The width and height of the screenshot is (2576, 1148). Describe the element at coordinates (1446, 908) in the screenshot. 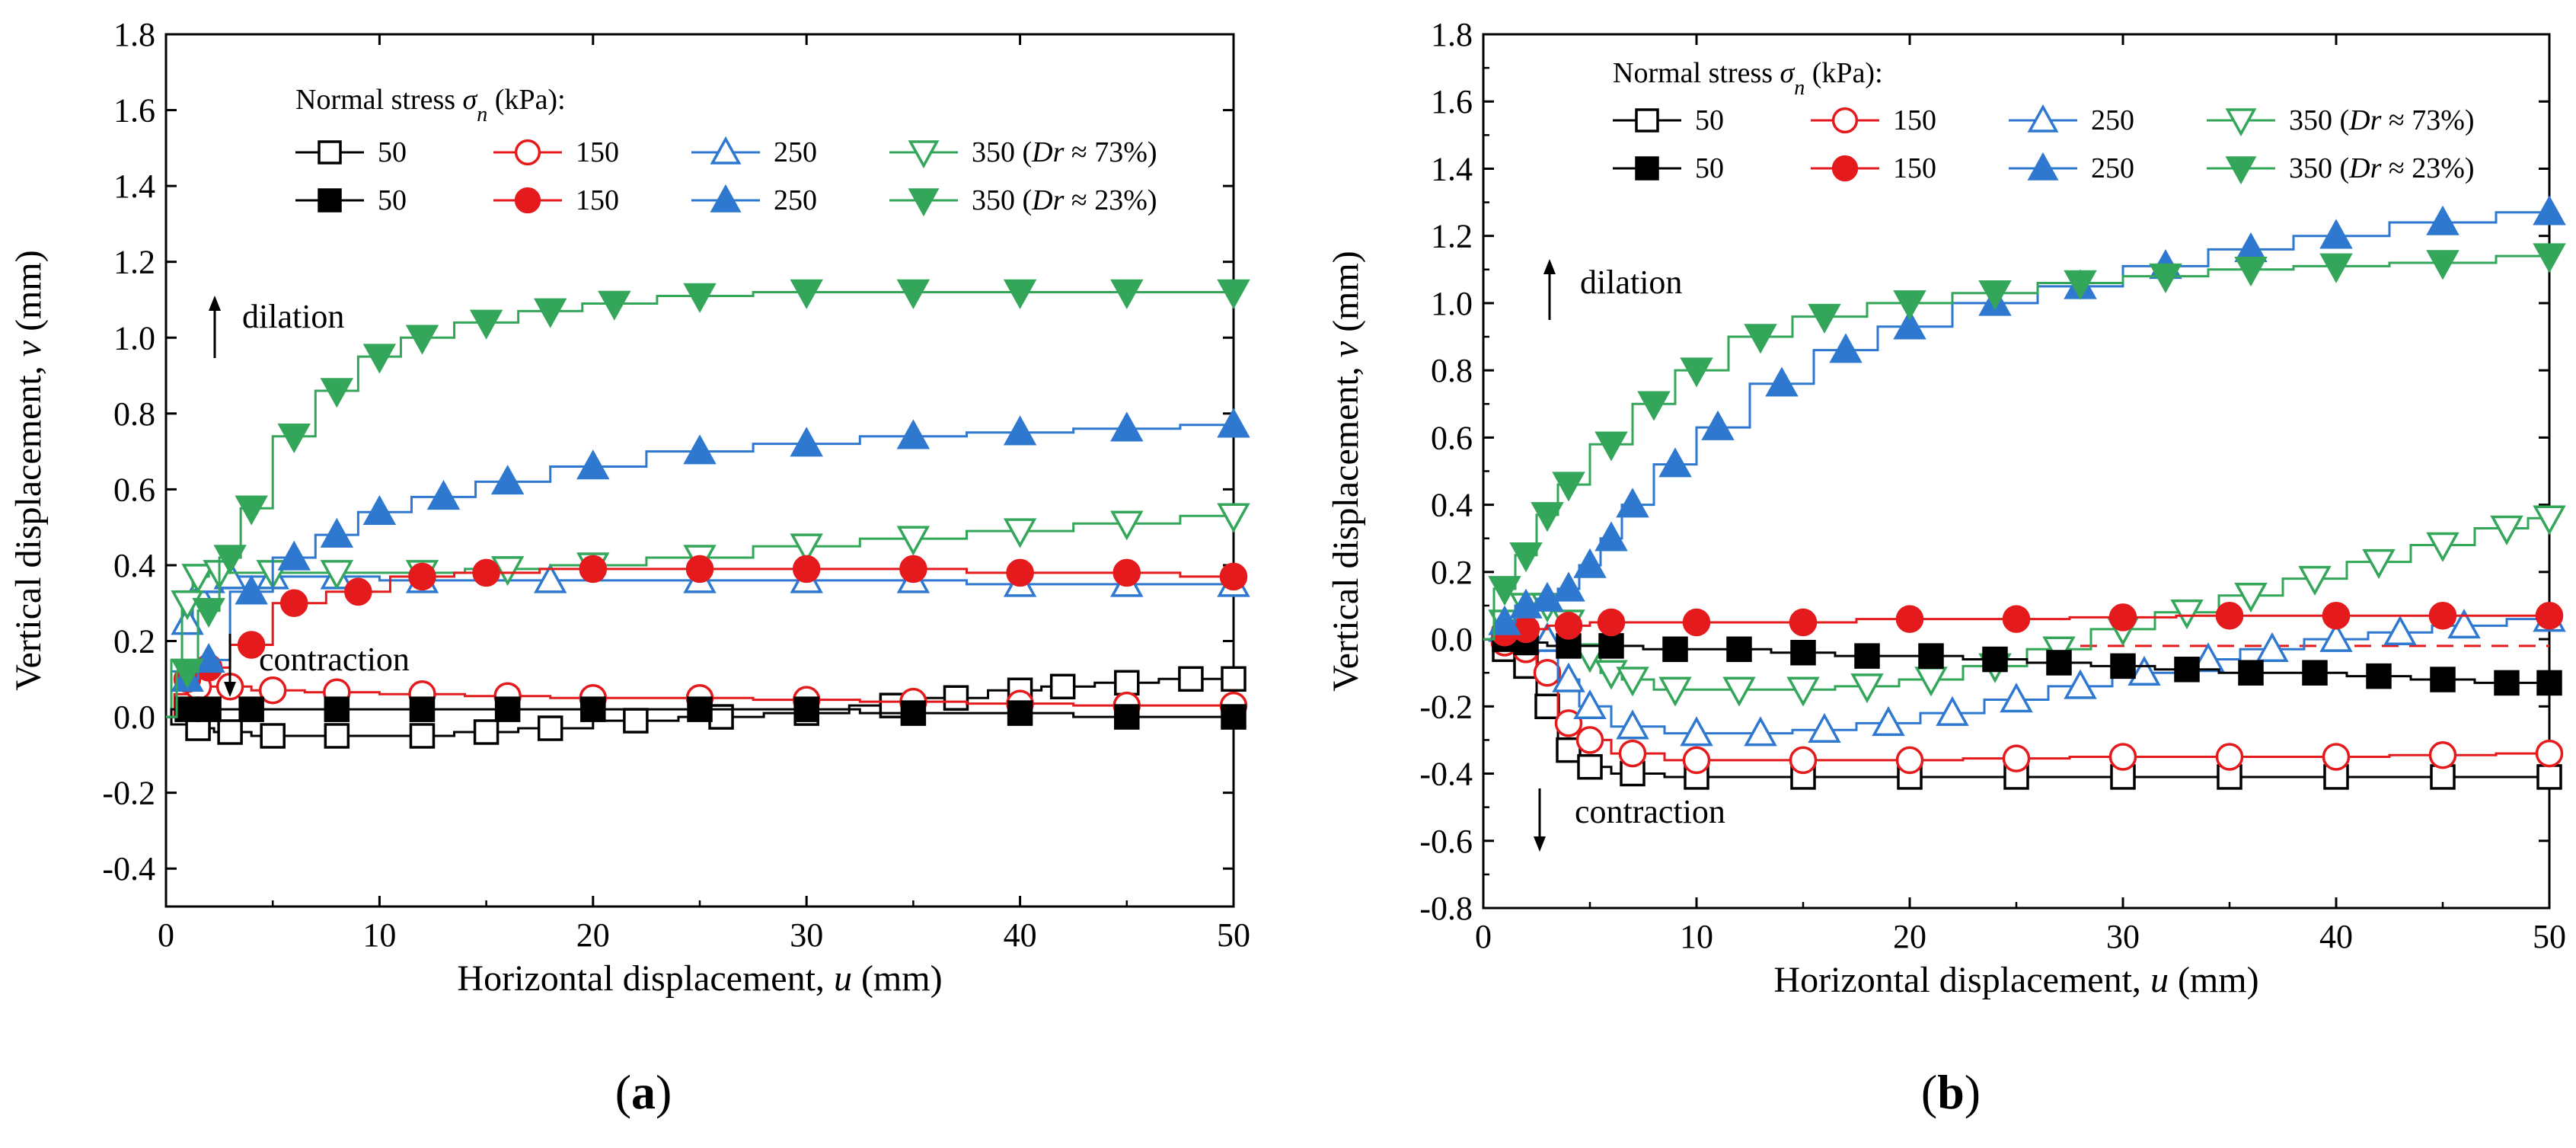

I see `y-tick-label: -0.8` at that location.